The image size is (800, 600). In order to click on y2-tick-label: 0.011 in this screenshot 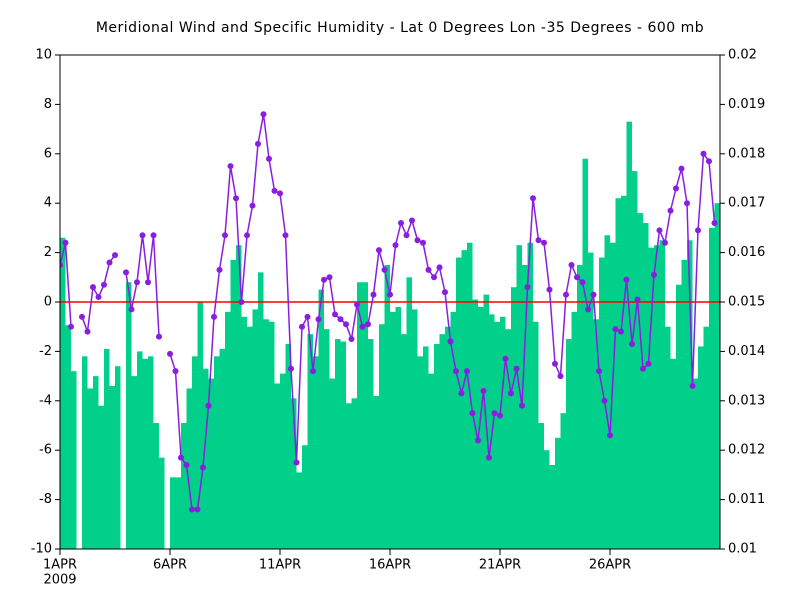, I will do `click(746, 499)`.